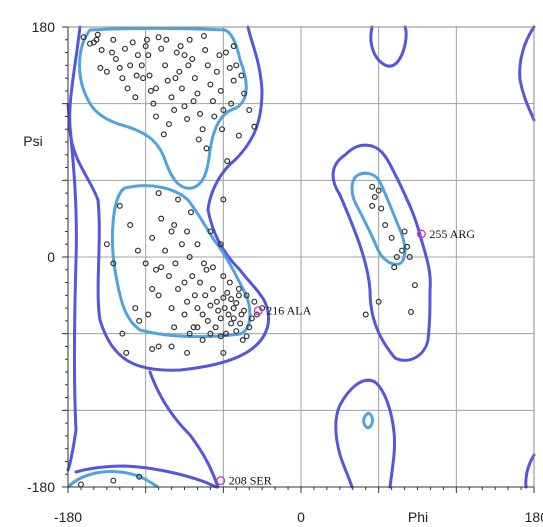  Describe the element at coordinates (421, 234) in the screenshot. I see `outlier-point` at that location.